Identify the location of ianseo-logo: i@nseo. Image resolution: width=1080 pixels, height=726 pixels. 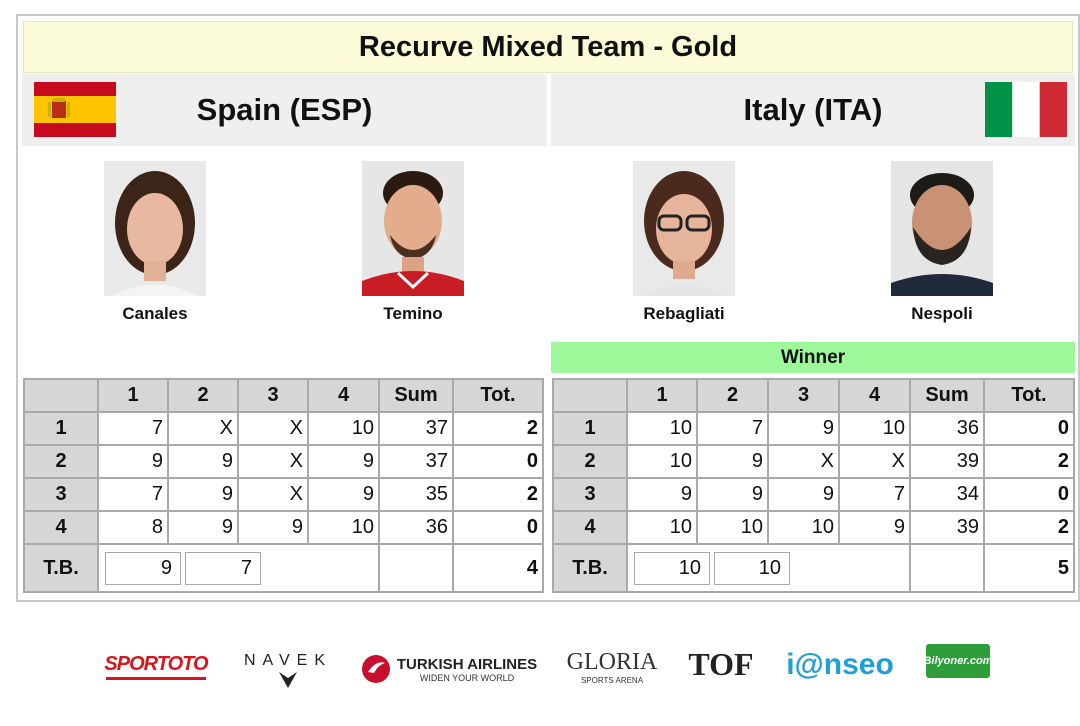
(840, 665).